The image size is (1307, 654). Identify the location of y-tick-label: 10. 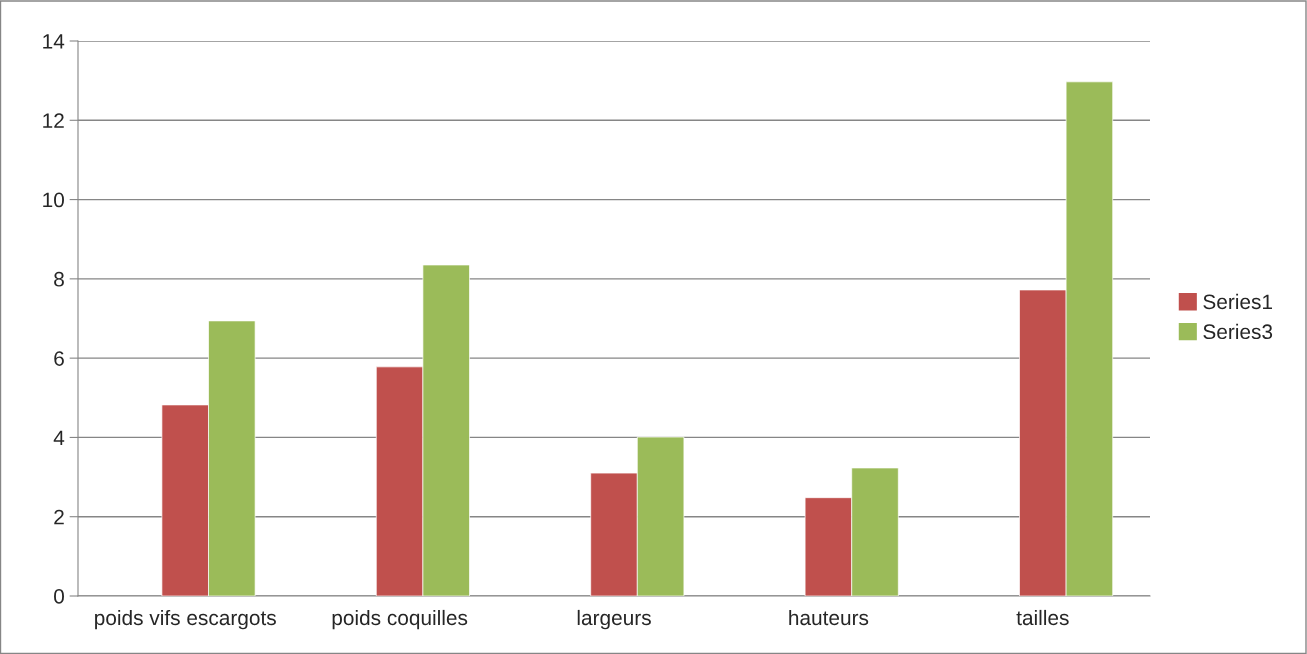
(53, 200).